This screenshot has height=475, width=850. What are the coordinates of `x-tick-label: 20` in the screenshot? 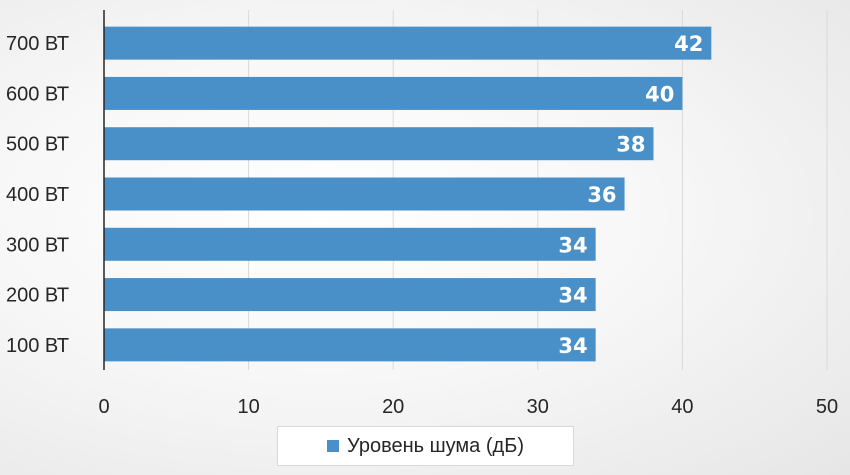 It's located at (393, 407).